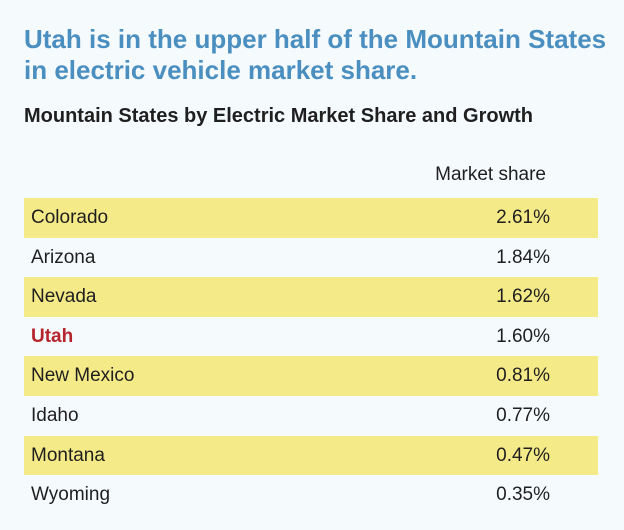 The width and height of the screenshot is (624, 530). Describe the element at coordinates (64, 297) in the screenshot. I see `state-name: Nevada` at that location.